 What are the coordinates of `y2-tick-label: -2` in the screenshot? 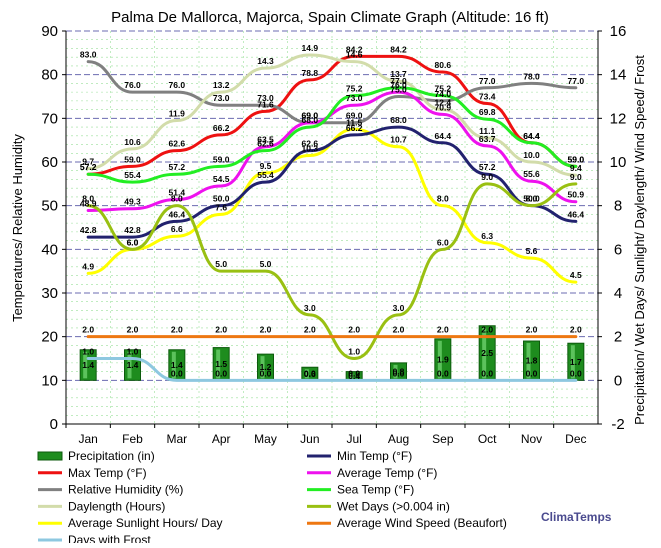 It's located at (617, 424).